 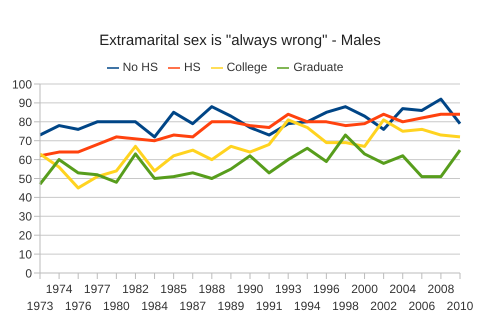 What do you see at coordinates (402, 289) in the screenshot?
I see `x-tick-label: 2004` at bounding box center [402, 289].